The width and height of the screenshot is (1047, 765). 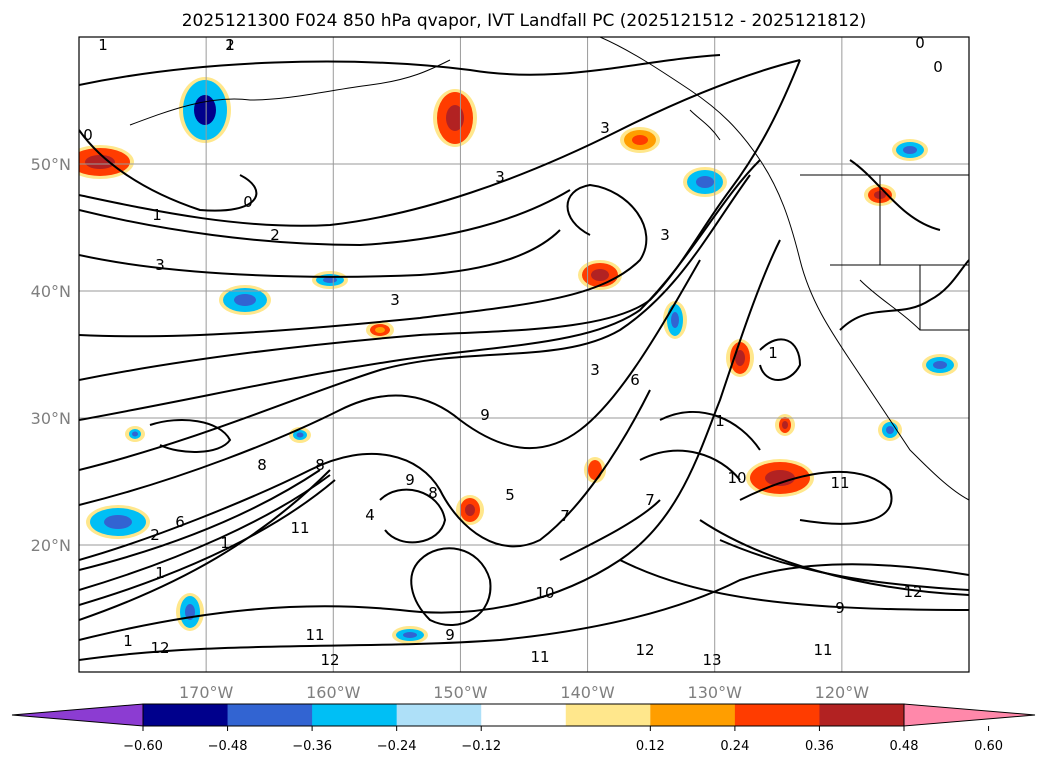 What do you see at coordinates (206, 692) in the screenshot?
I see `lon-tick-label: 170°W` at bounding box center [206, 692].